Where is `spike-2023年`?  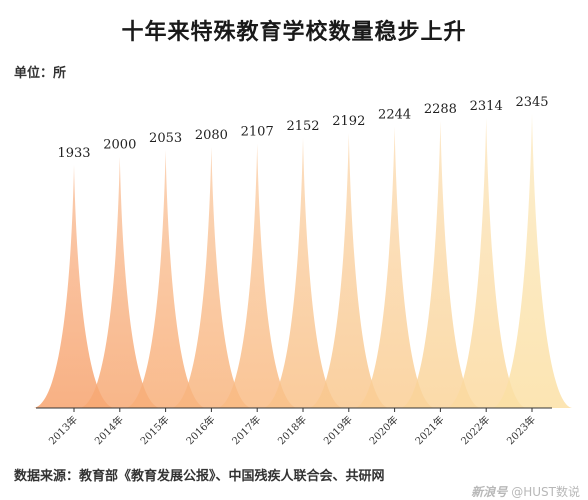
spike-2023年 is located at coordinates (532, 261).